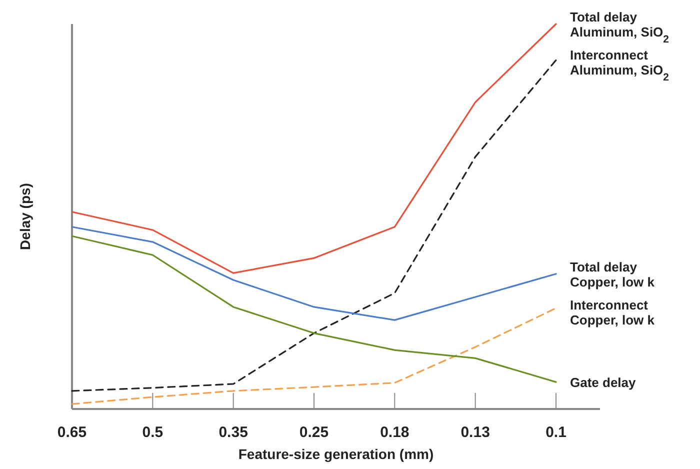 The image size is (700, 469). I want to click on x-tick-label: 0.18, so click(395, 432).